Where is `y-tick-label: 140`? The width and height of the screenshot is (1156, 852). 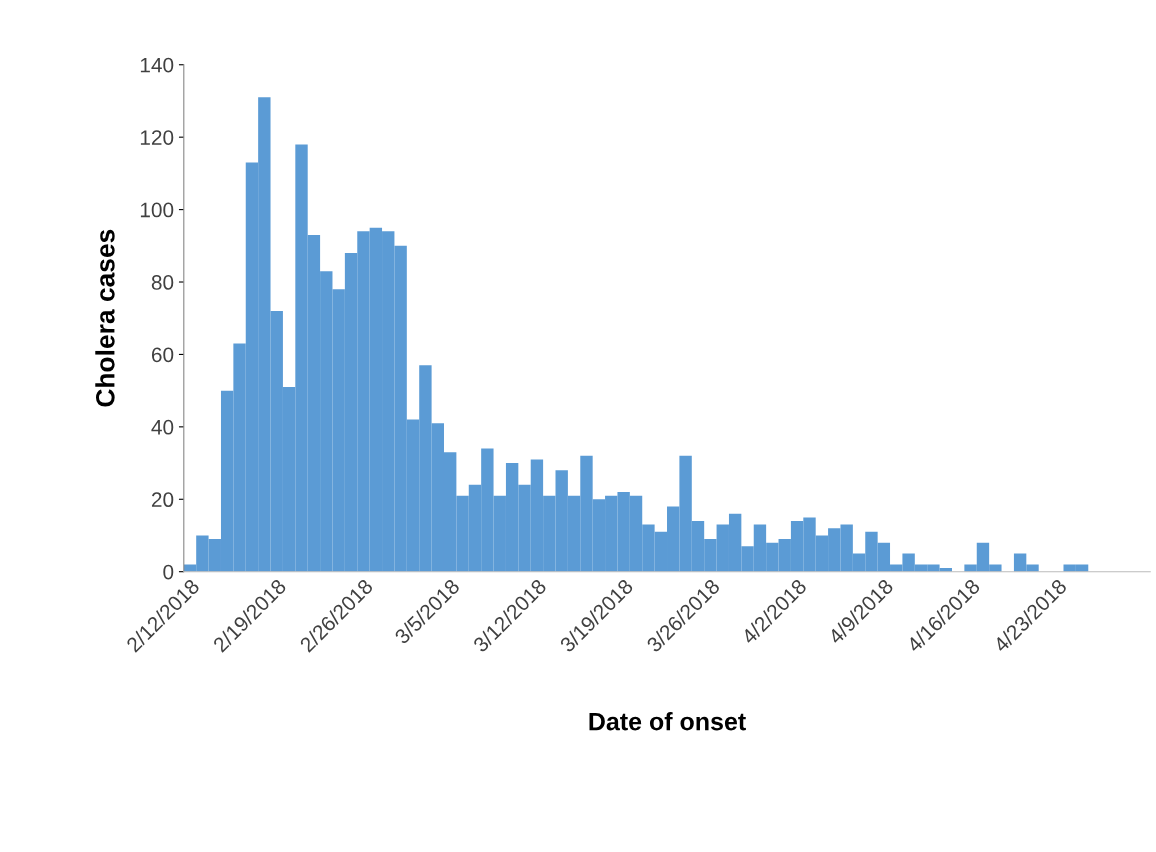
y-tick-label: 140 is located at coordinates (157, 65).